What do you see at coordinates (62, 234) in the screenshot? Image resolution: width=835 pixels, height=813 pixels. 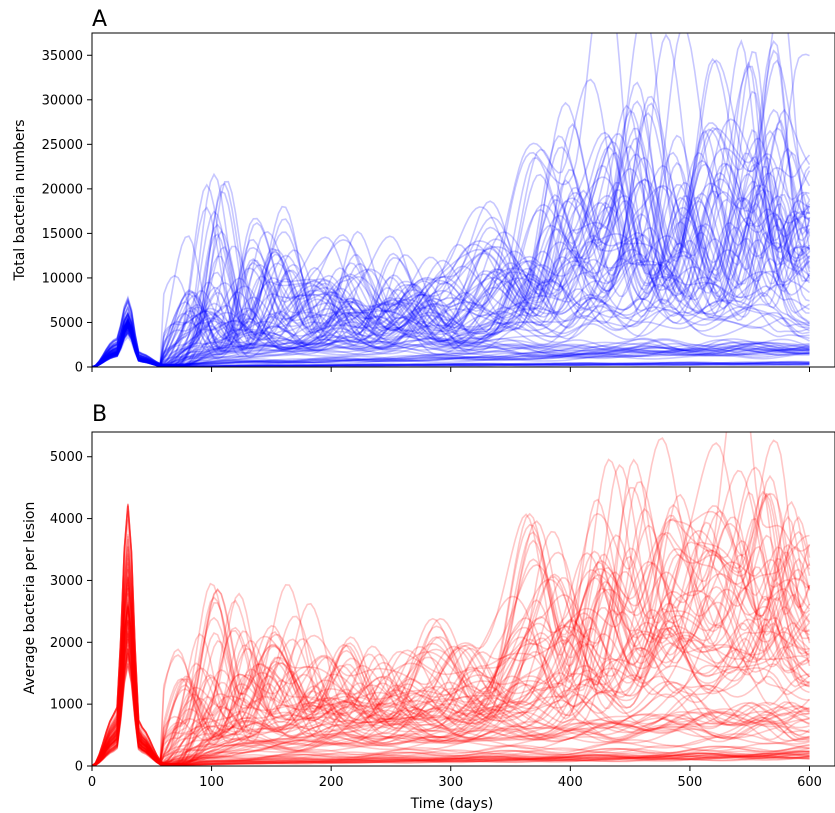 I see `y-tick-label: 15000` at bounding box center [62, 234].